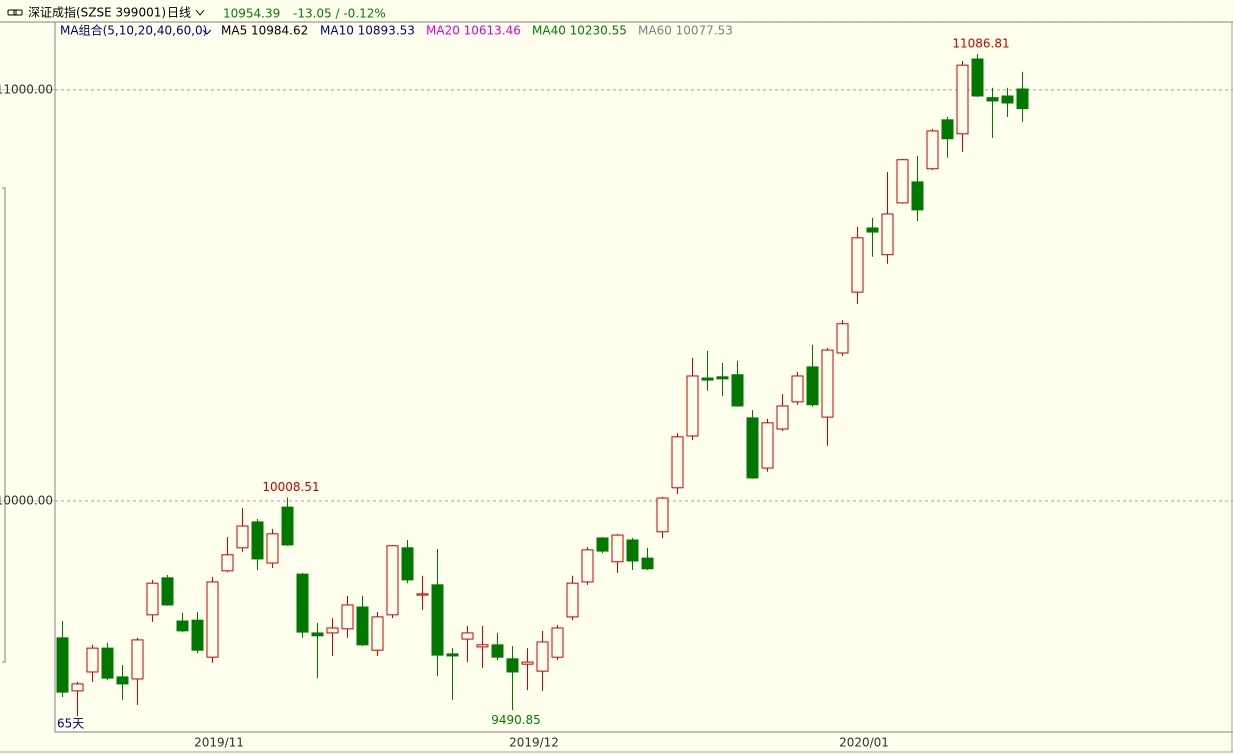 Image resolution: width=1233 pixels, height=754 pixels. I want to click on ma-legend-item: MA40 10230.55, so click(579, 31).